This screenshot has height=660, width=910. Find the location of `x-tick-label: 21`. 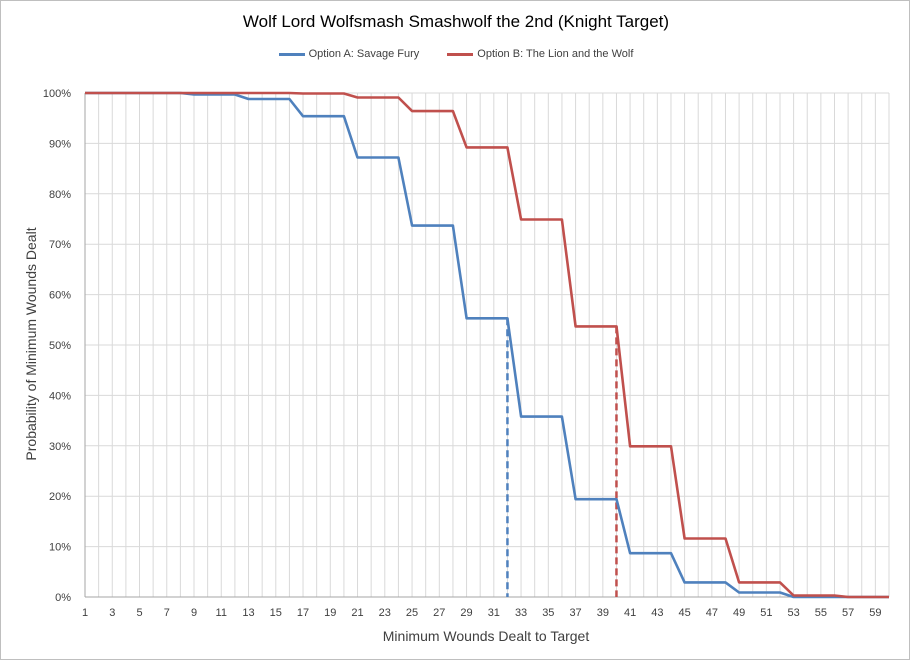

x-tick-label: 21 is located at coordinates (357, 613).